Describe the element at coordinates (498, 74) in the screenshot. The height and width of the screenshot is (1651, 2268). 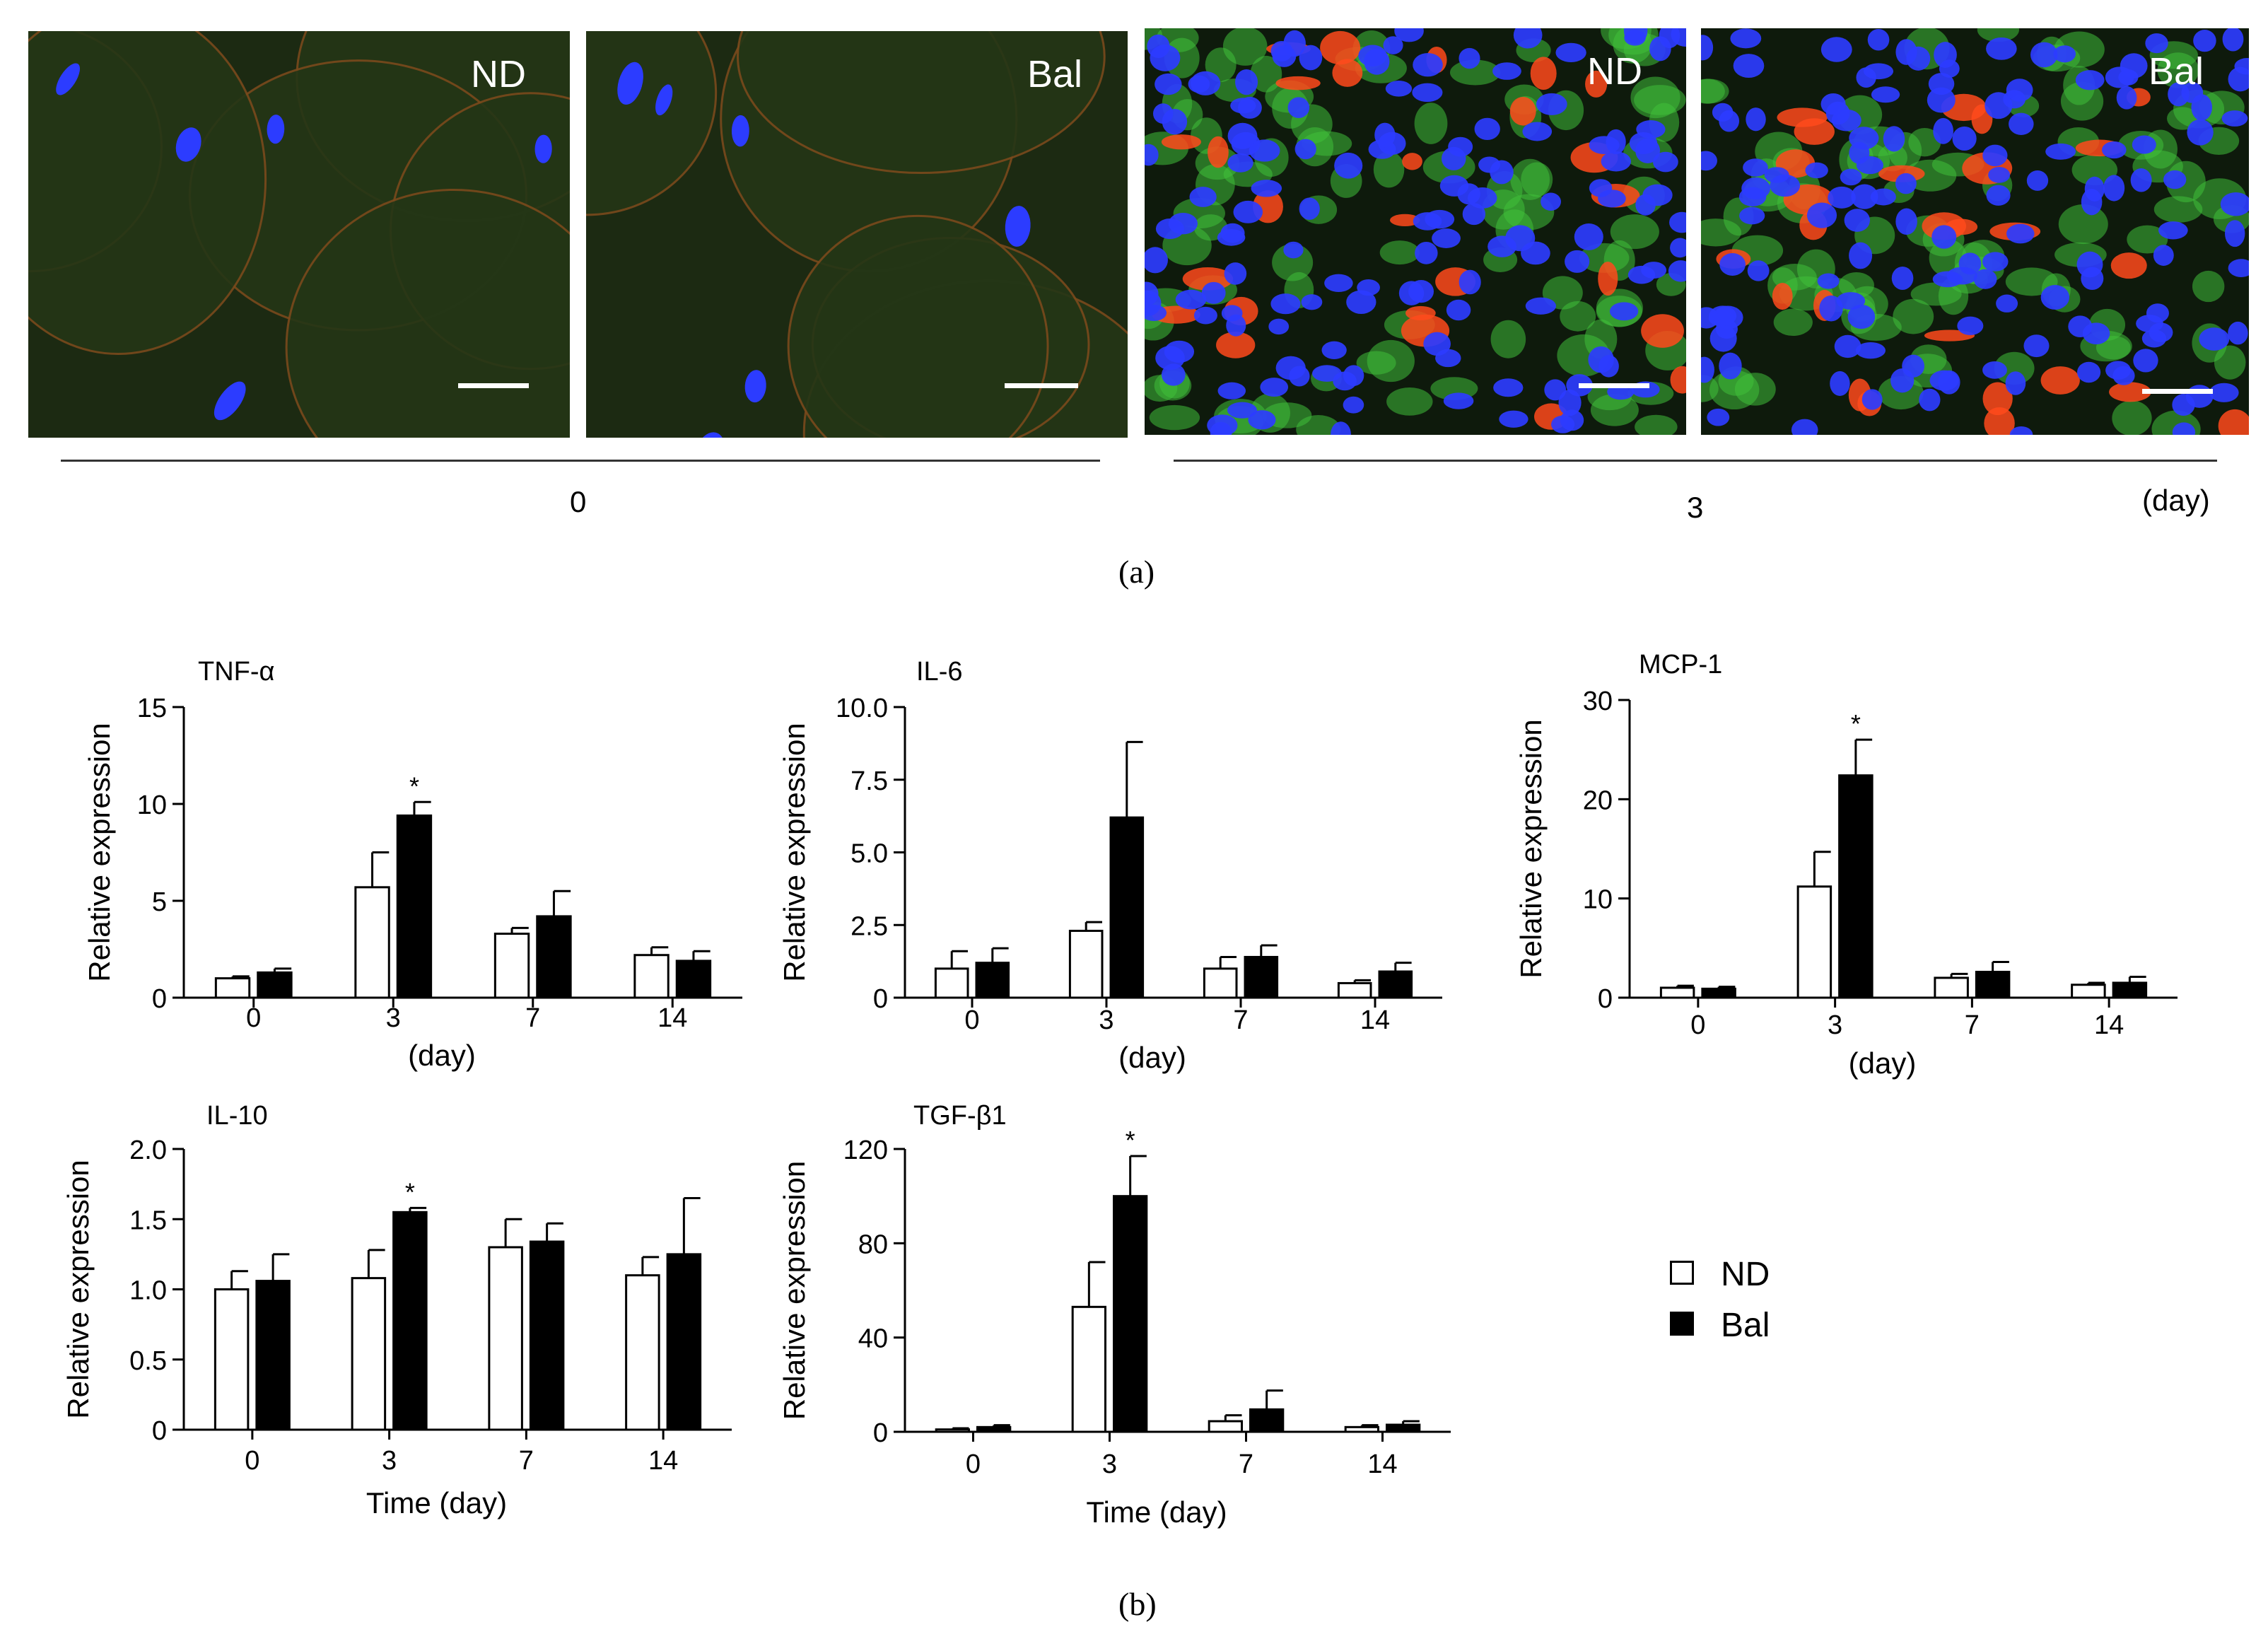
I see `image-tag-nd: ND` at that location.